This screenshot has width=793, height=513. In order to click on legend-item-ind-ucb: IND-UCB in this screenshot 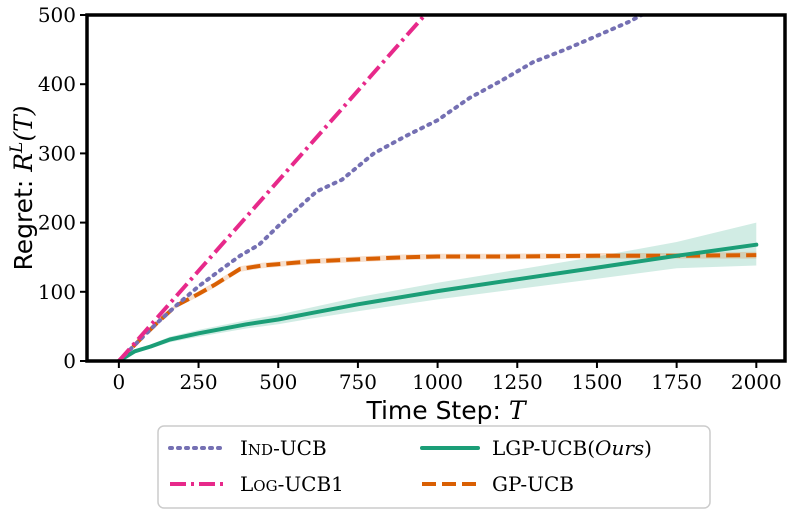, I will do `click(247, 448)`.